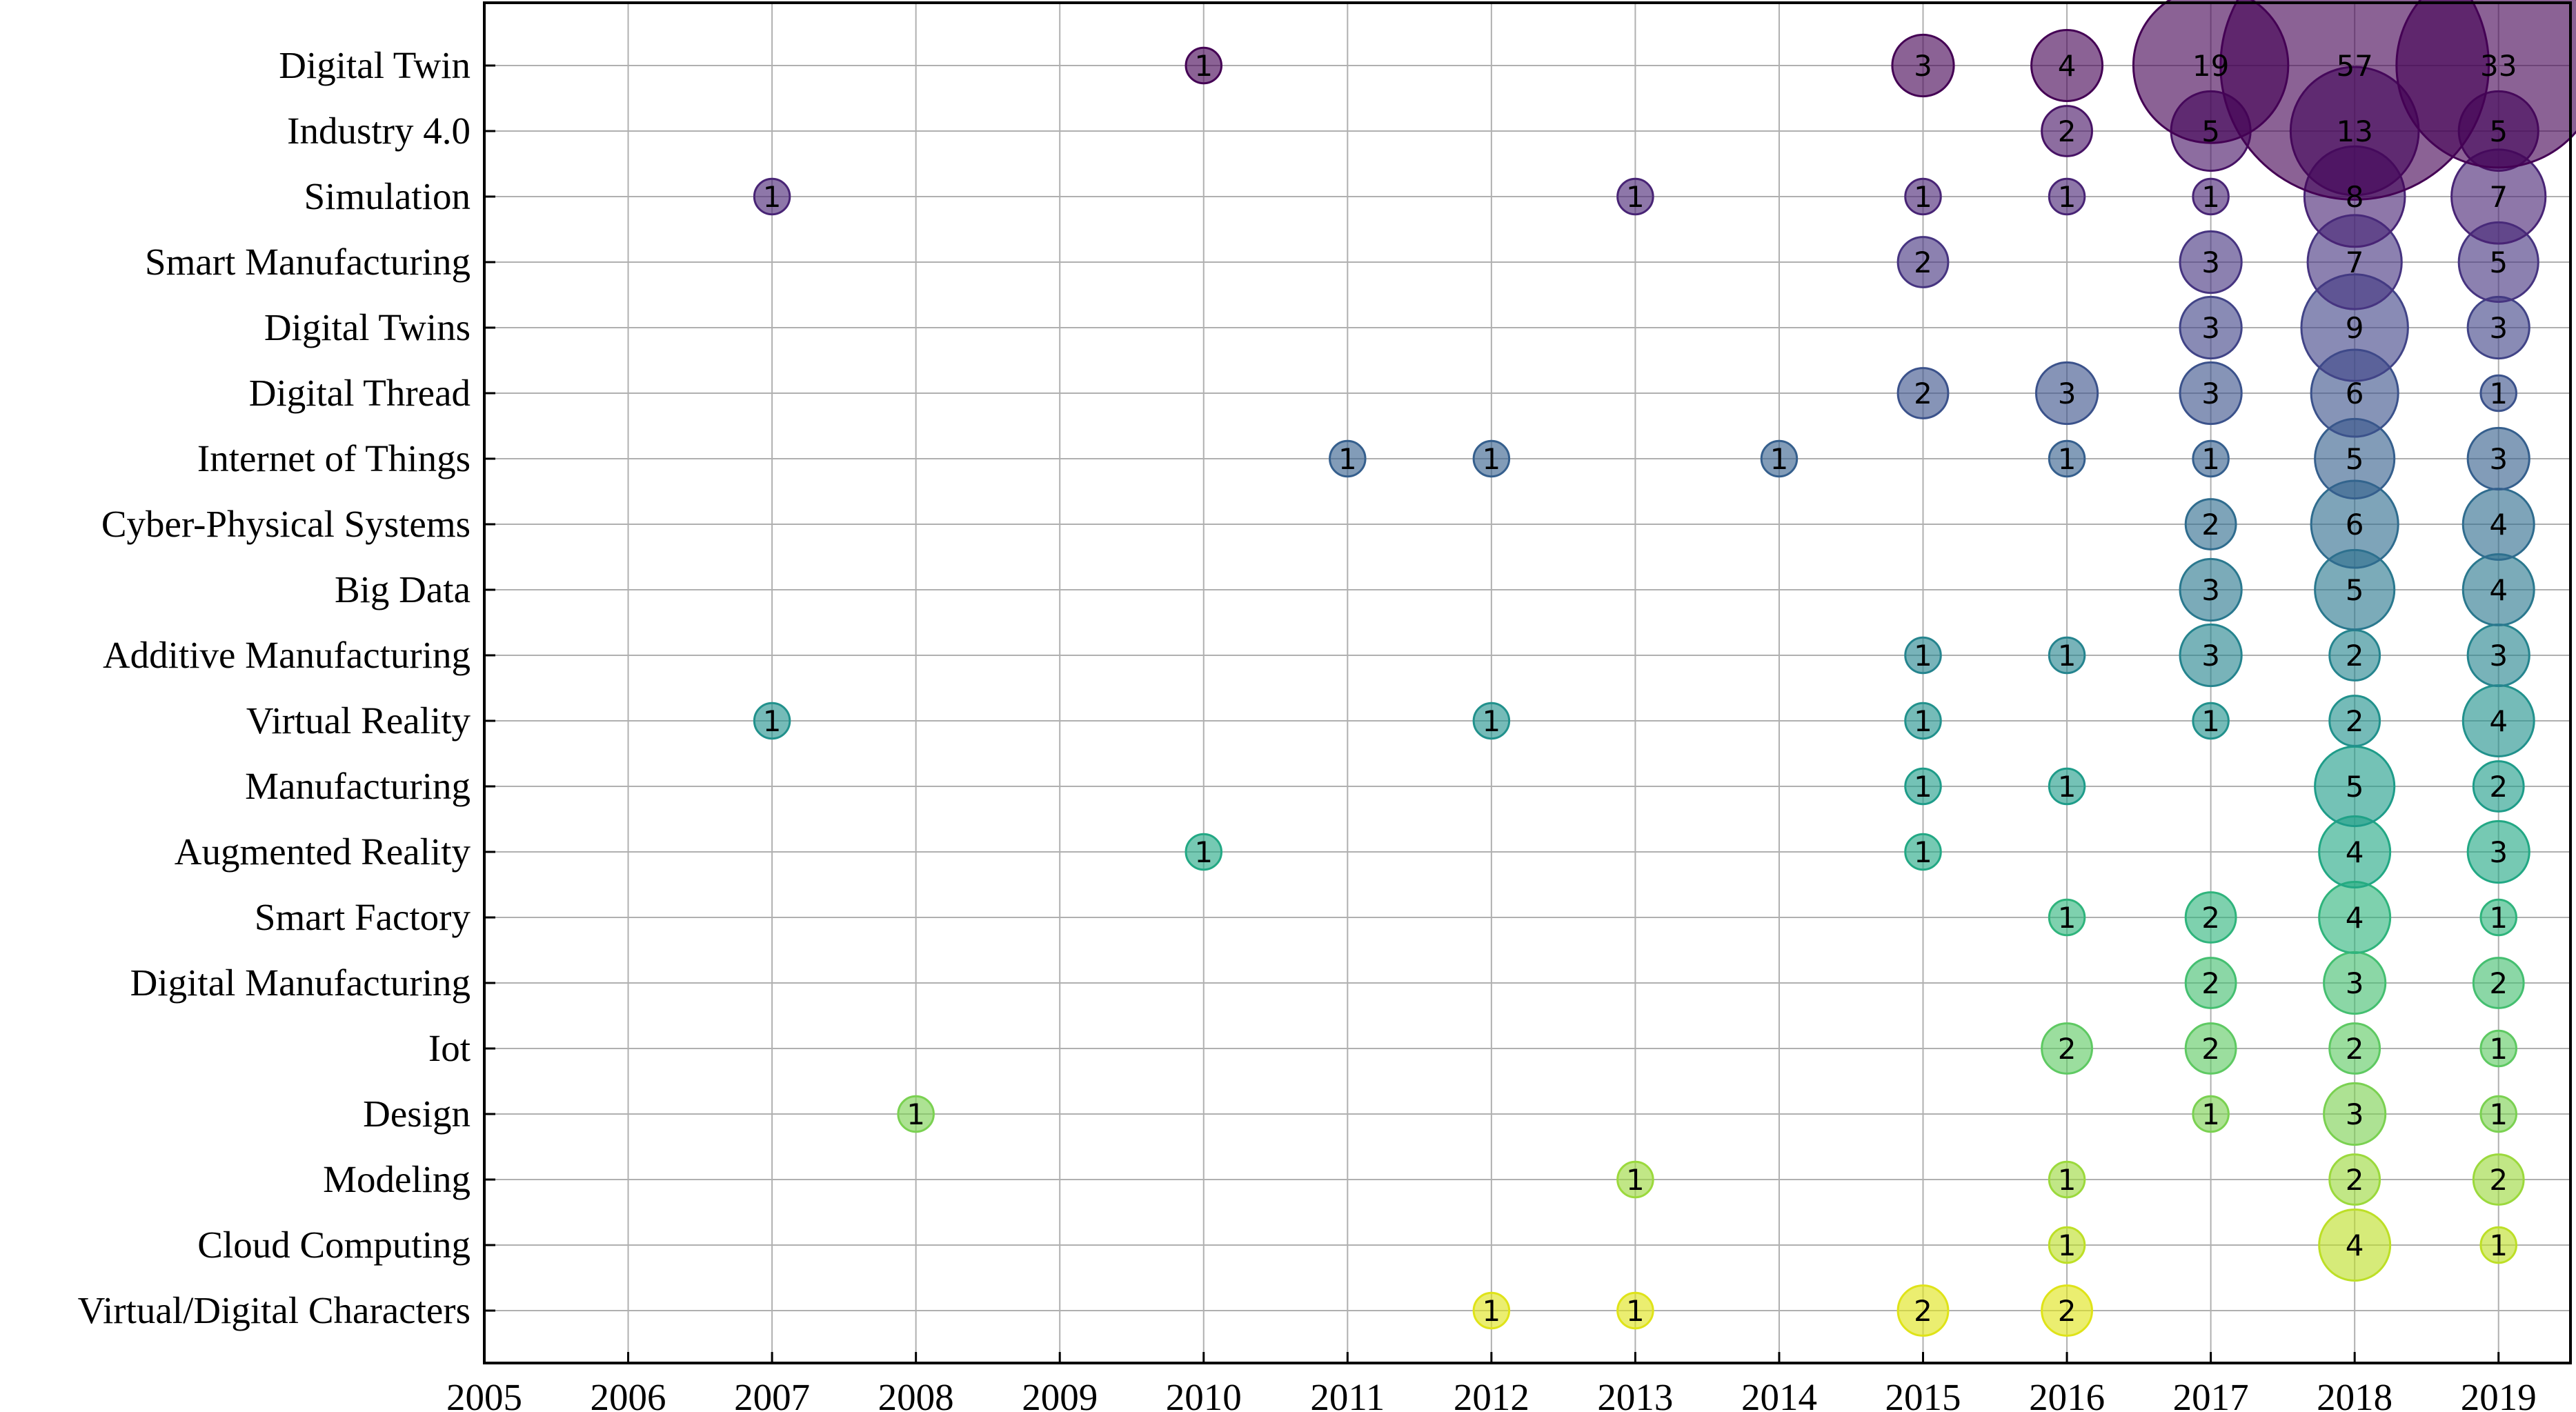 The height and width of the screenshot is (1412, 2576). I want to click on y-category-label: Virtual/Digital Characters, so click(274, 1310).